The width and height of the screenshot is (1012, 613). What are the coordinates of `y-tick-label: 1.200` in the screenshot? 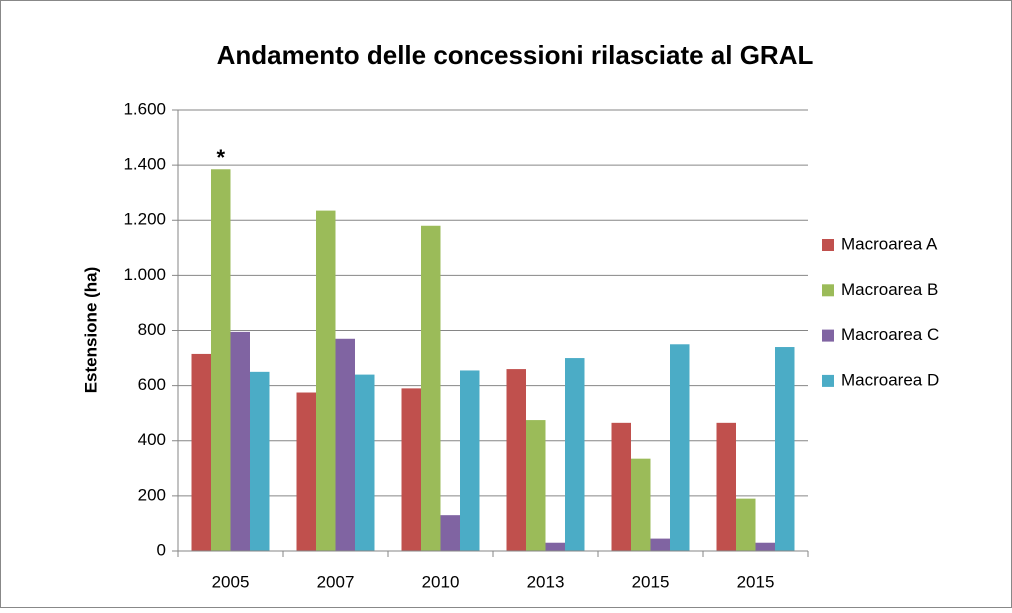 It's located at (144, 219).